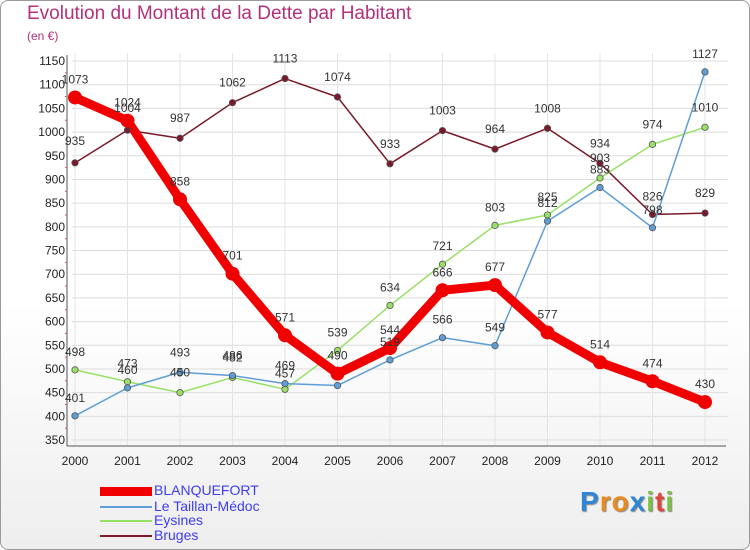  I want to click on y-tick-label: 400, so click(55, 416).